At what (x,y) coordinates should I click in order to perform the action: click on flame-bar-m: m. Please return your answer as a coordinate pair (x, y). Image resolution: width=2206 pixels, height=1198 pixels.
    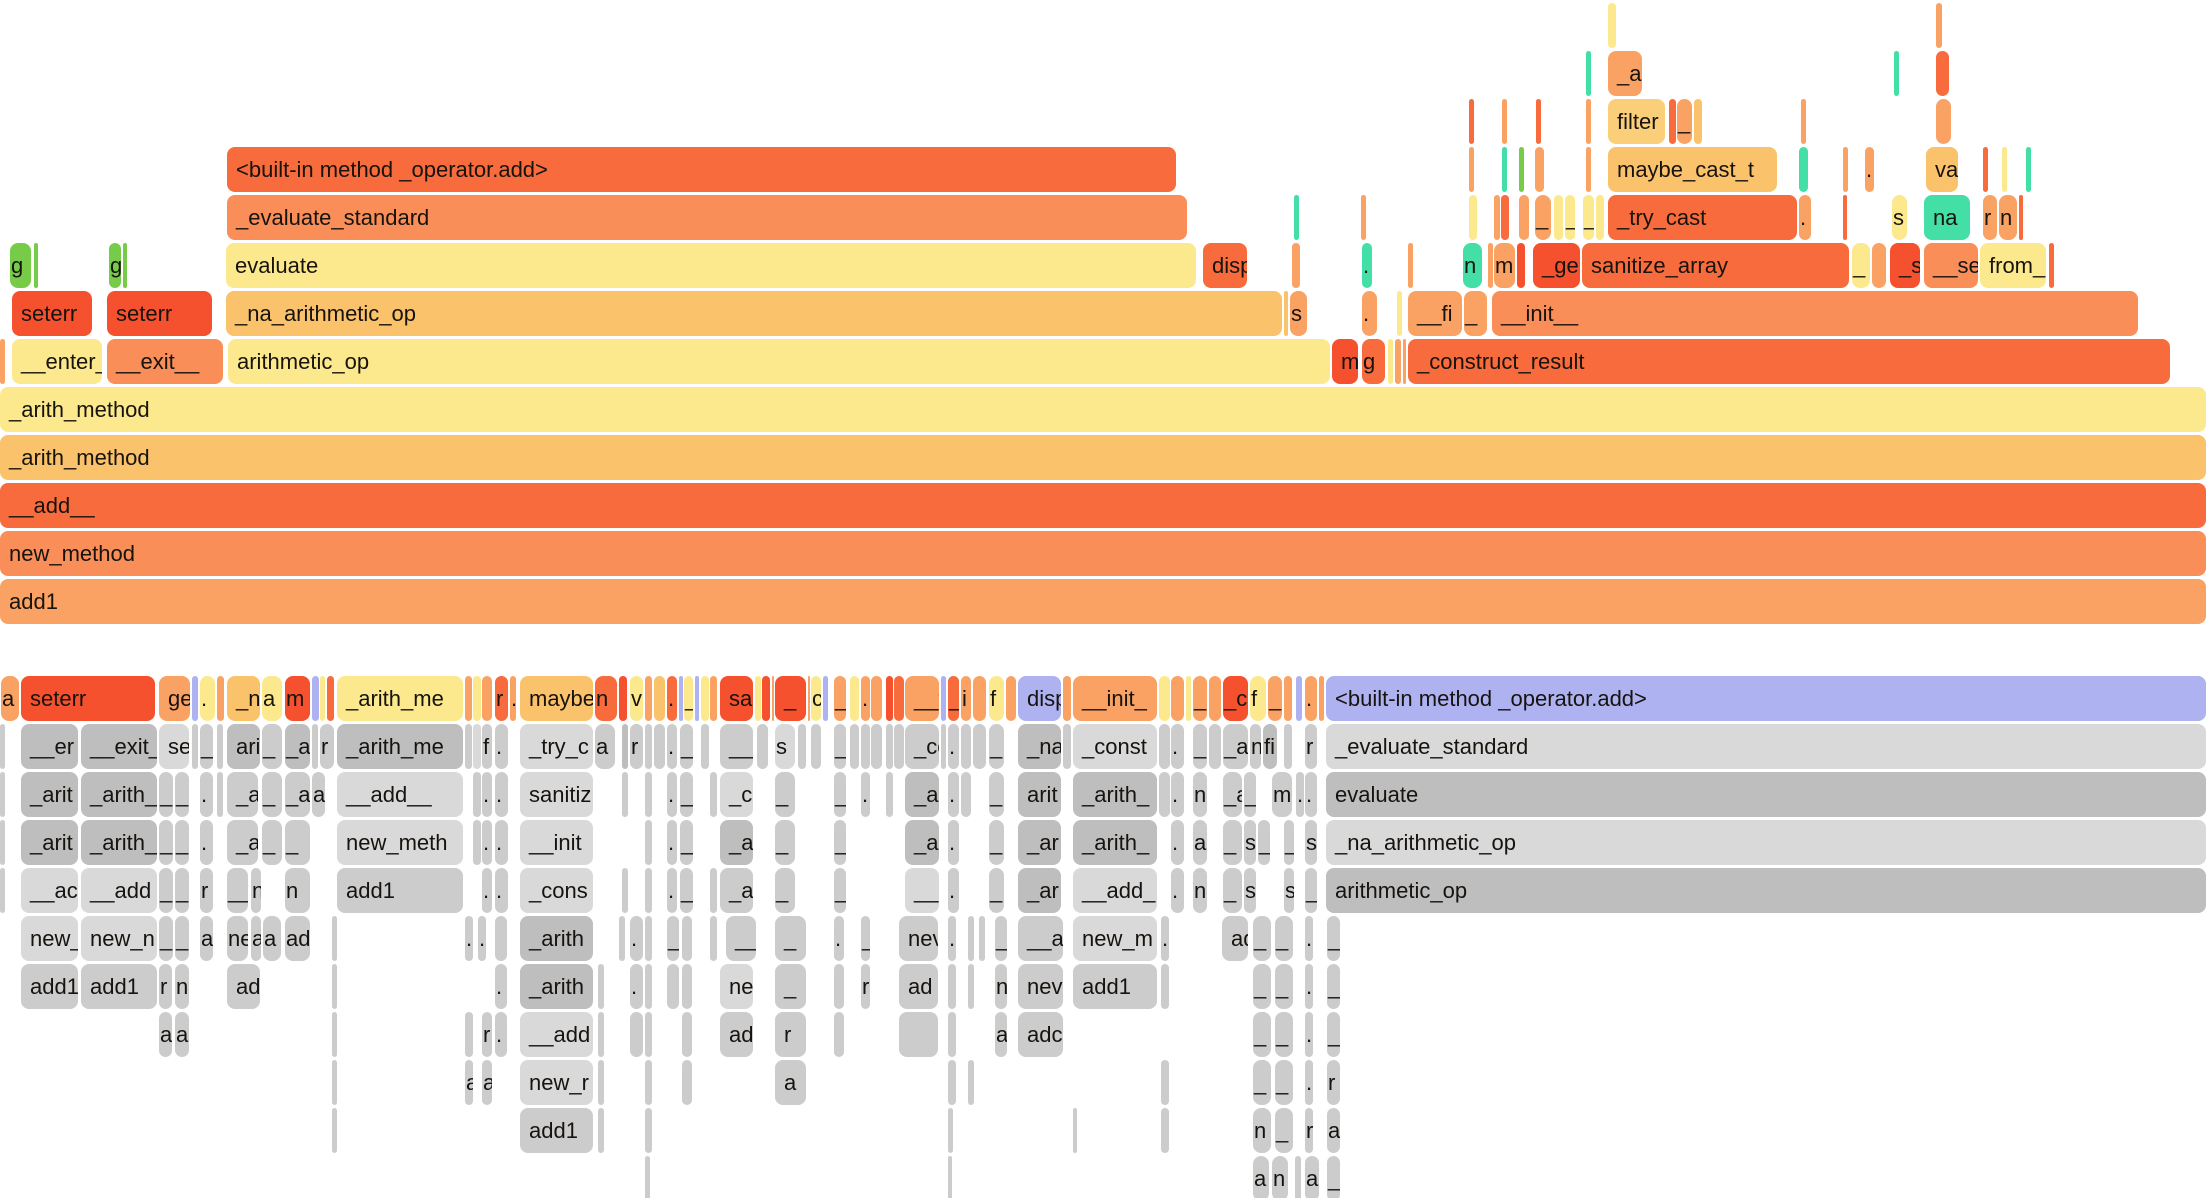
    Looking at the image, I should click on (297, 698).